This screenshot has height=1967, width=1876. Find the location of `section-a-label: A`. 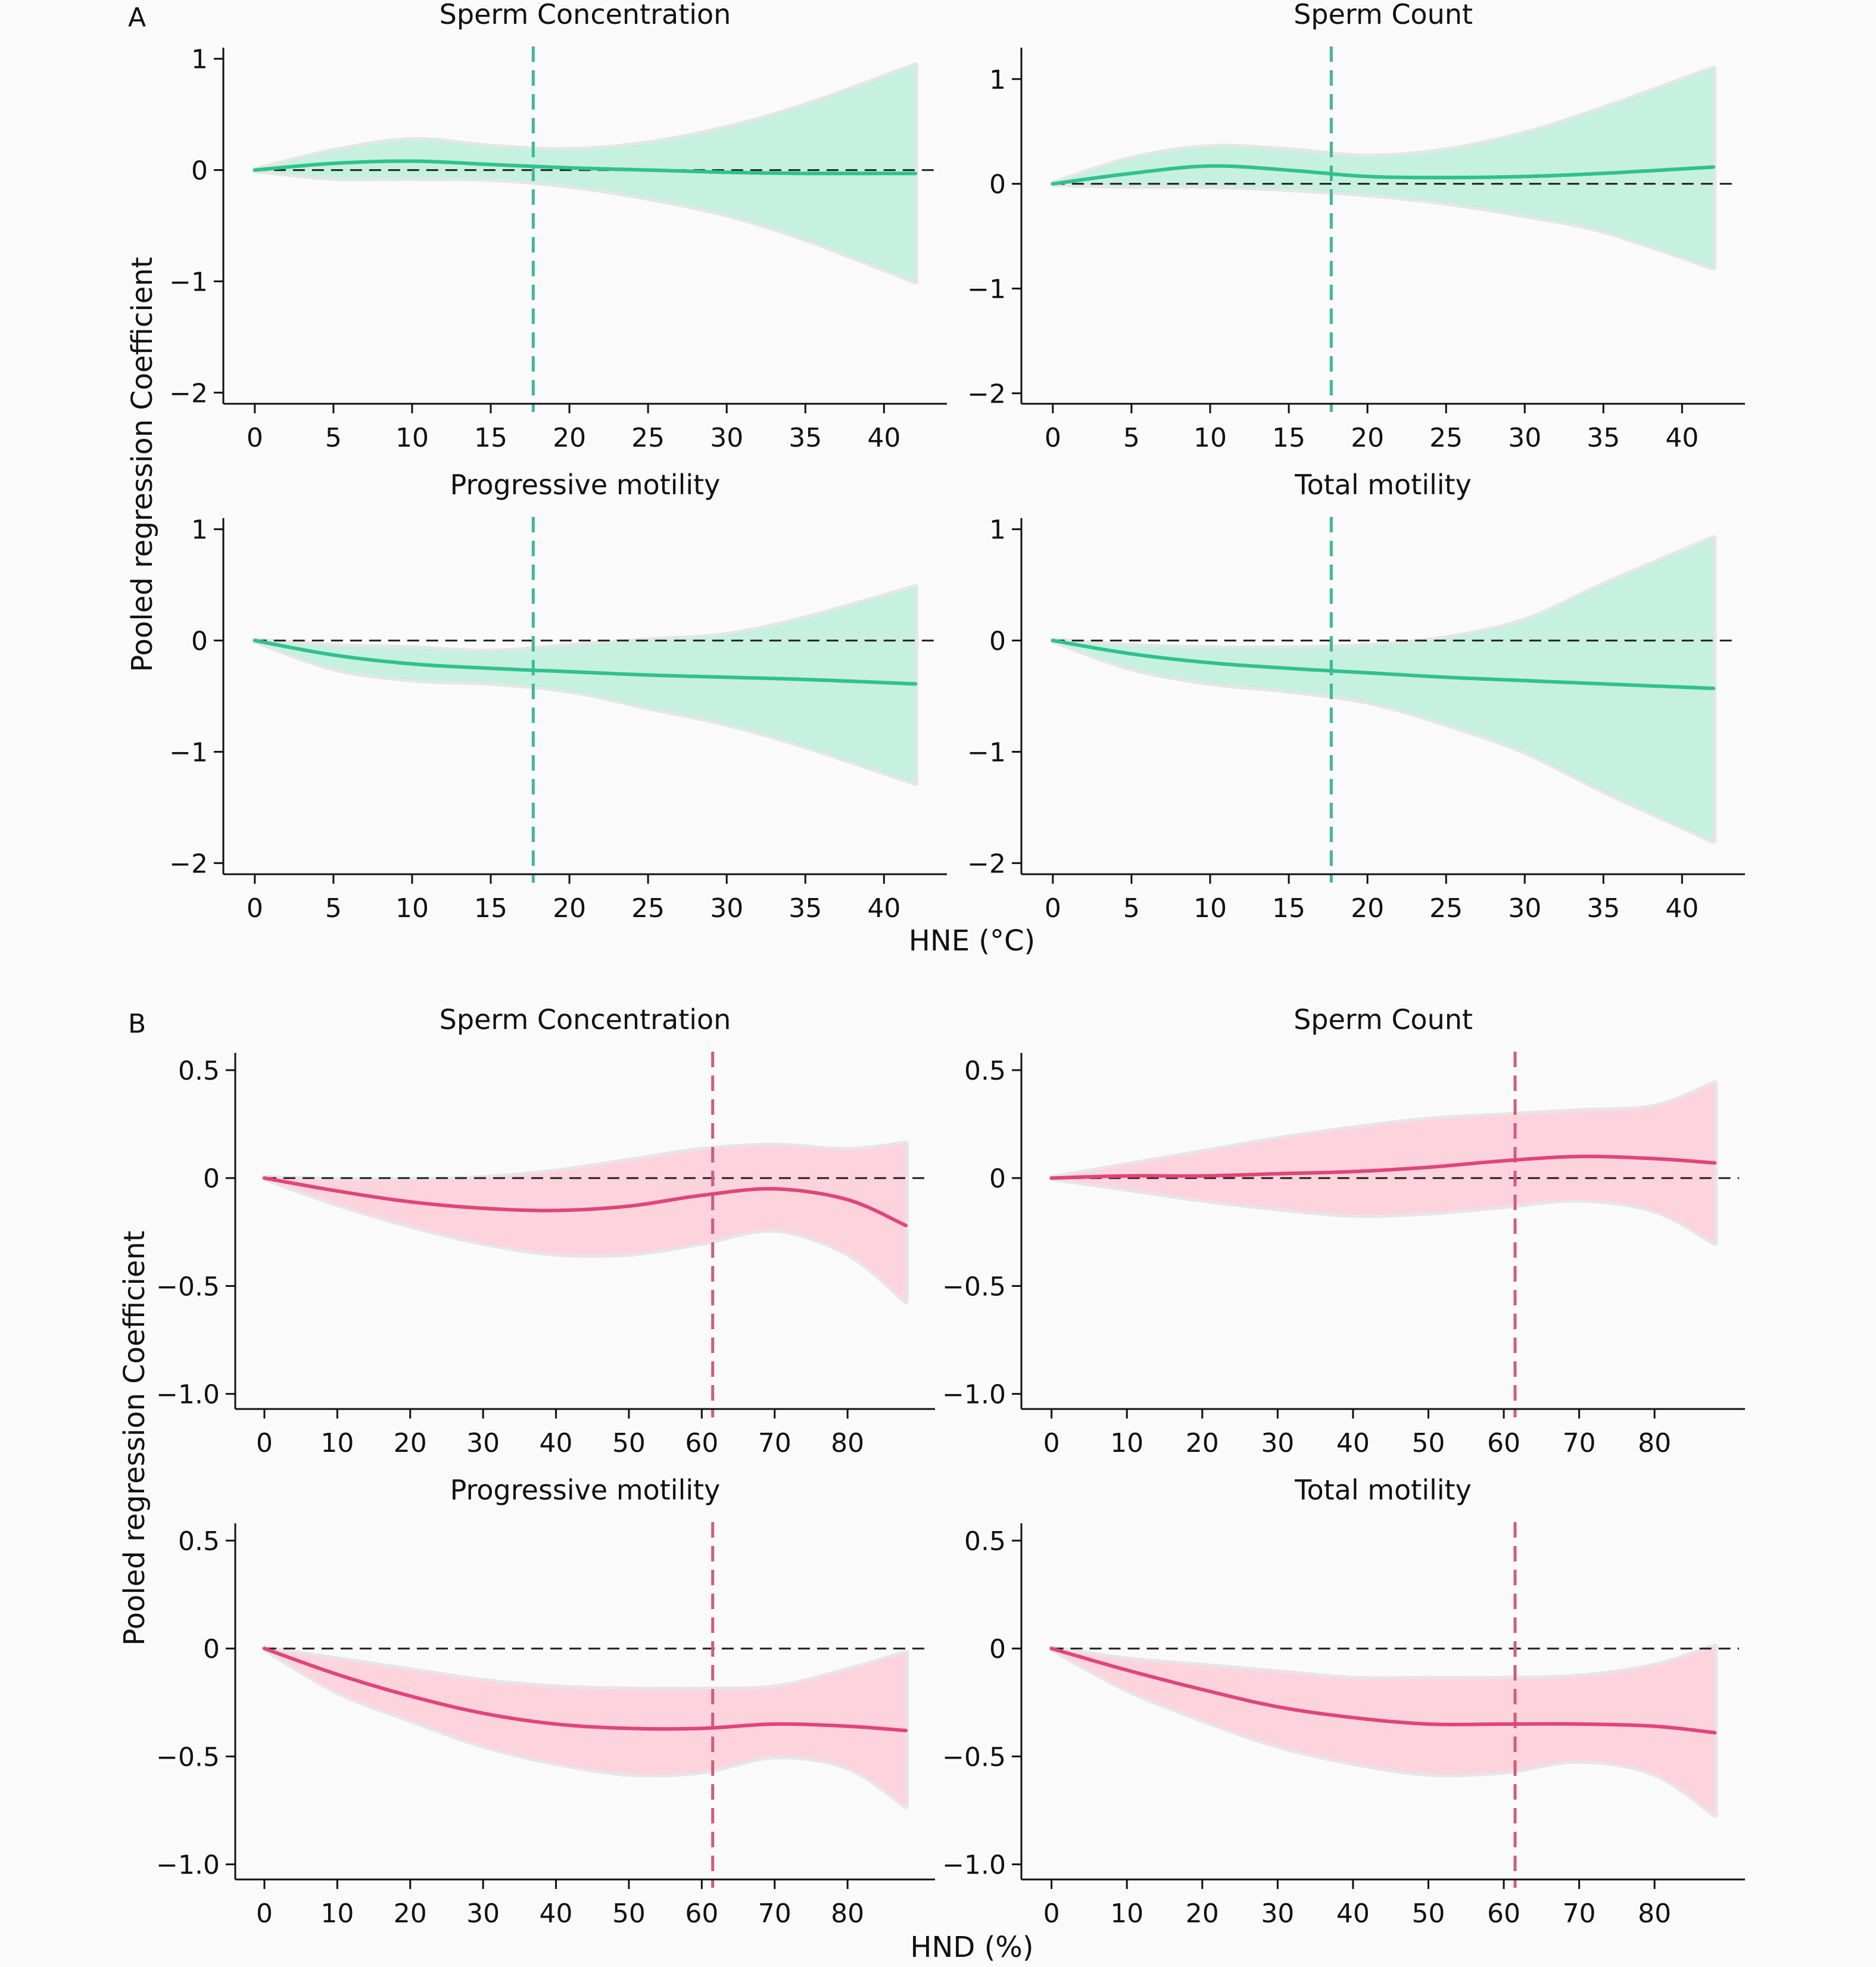

section-a-label: A is located at coordinates (137, 17).